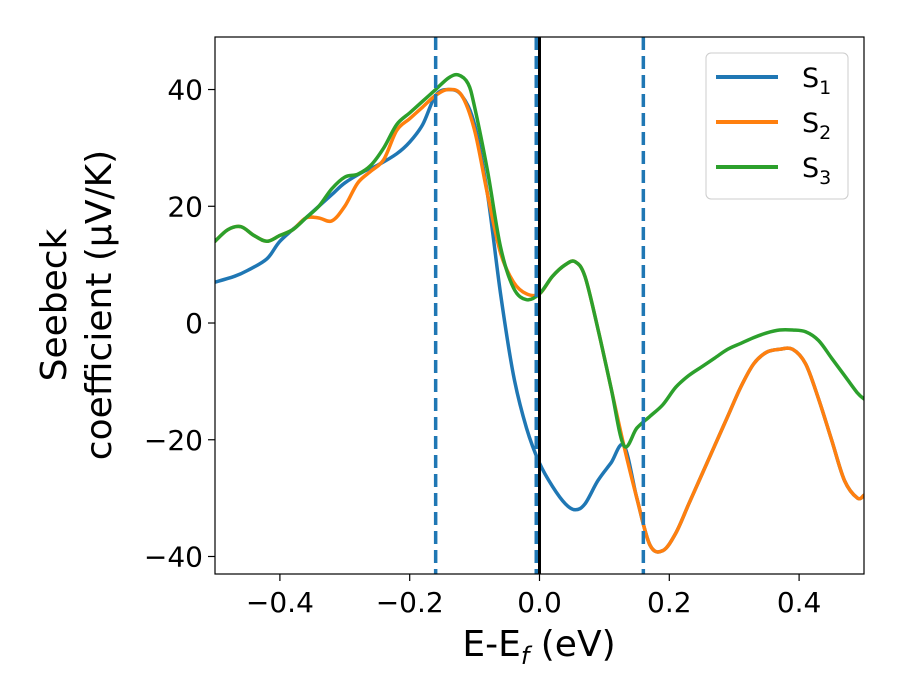 The height and width of the screenshot is (700, 900). What do you see at coordinates (179, 323) in the screenshot?
I see `y-axis-ticks: −40 −20 0 20 40` at bounding box center [179, 323].